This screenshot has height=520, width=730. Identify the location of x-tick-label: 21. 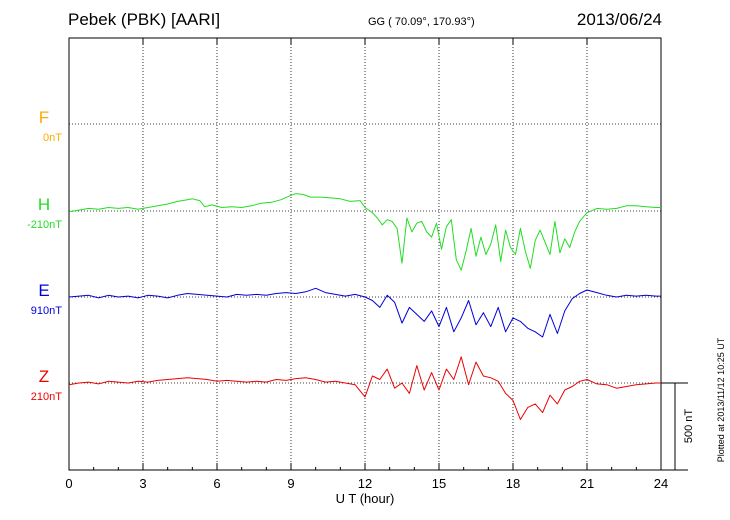
(587, 483).